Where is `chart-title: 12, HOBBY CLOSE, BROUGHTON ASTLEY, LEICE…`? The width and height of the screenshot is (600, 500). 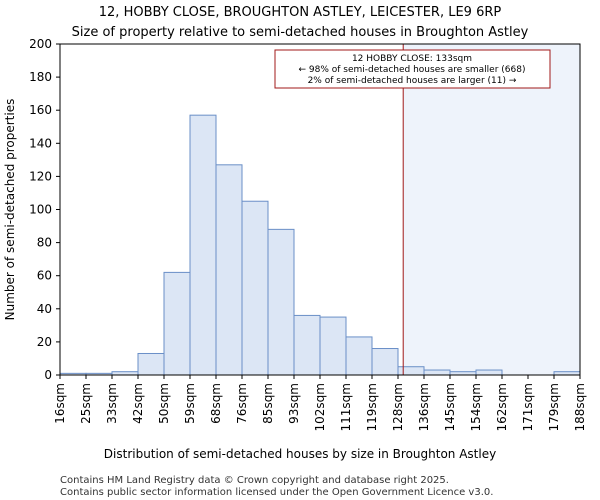 chart-title: 12, HOBBY CLOSE, BROUGHTON ASTLEY, LEICE… is located at coordinates (300, 12).